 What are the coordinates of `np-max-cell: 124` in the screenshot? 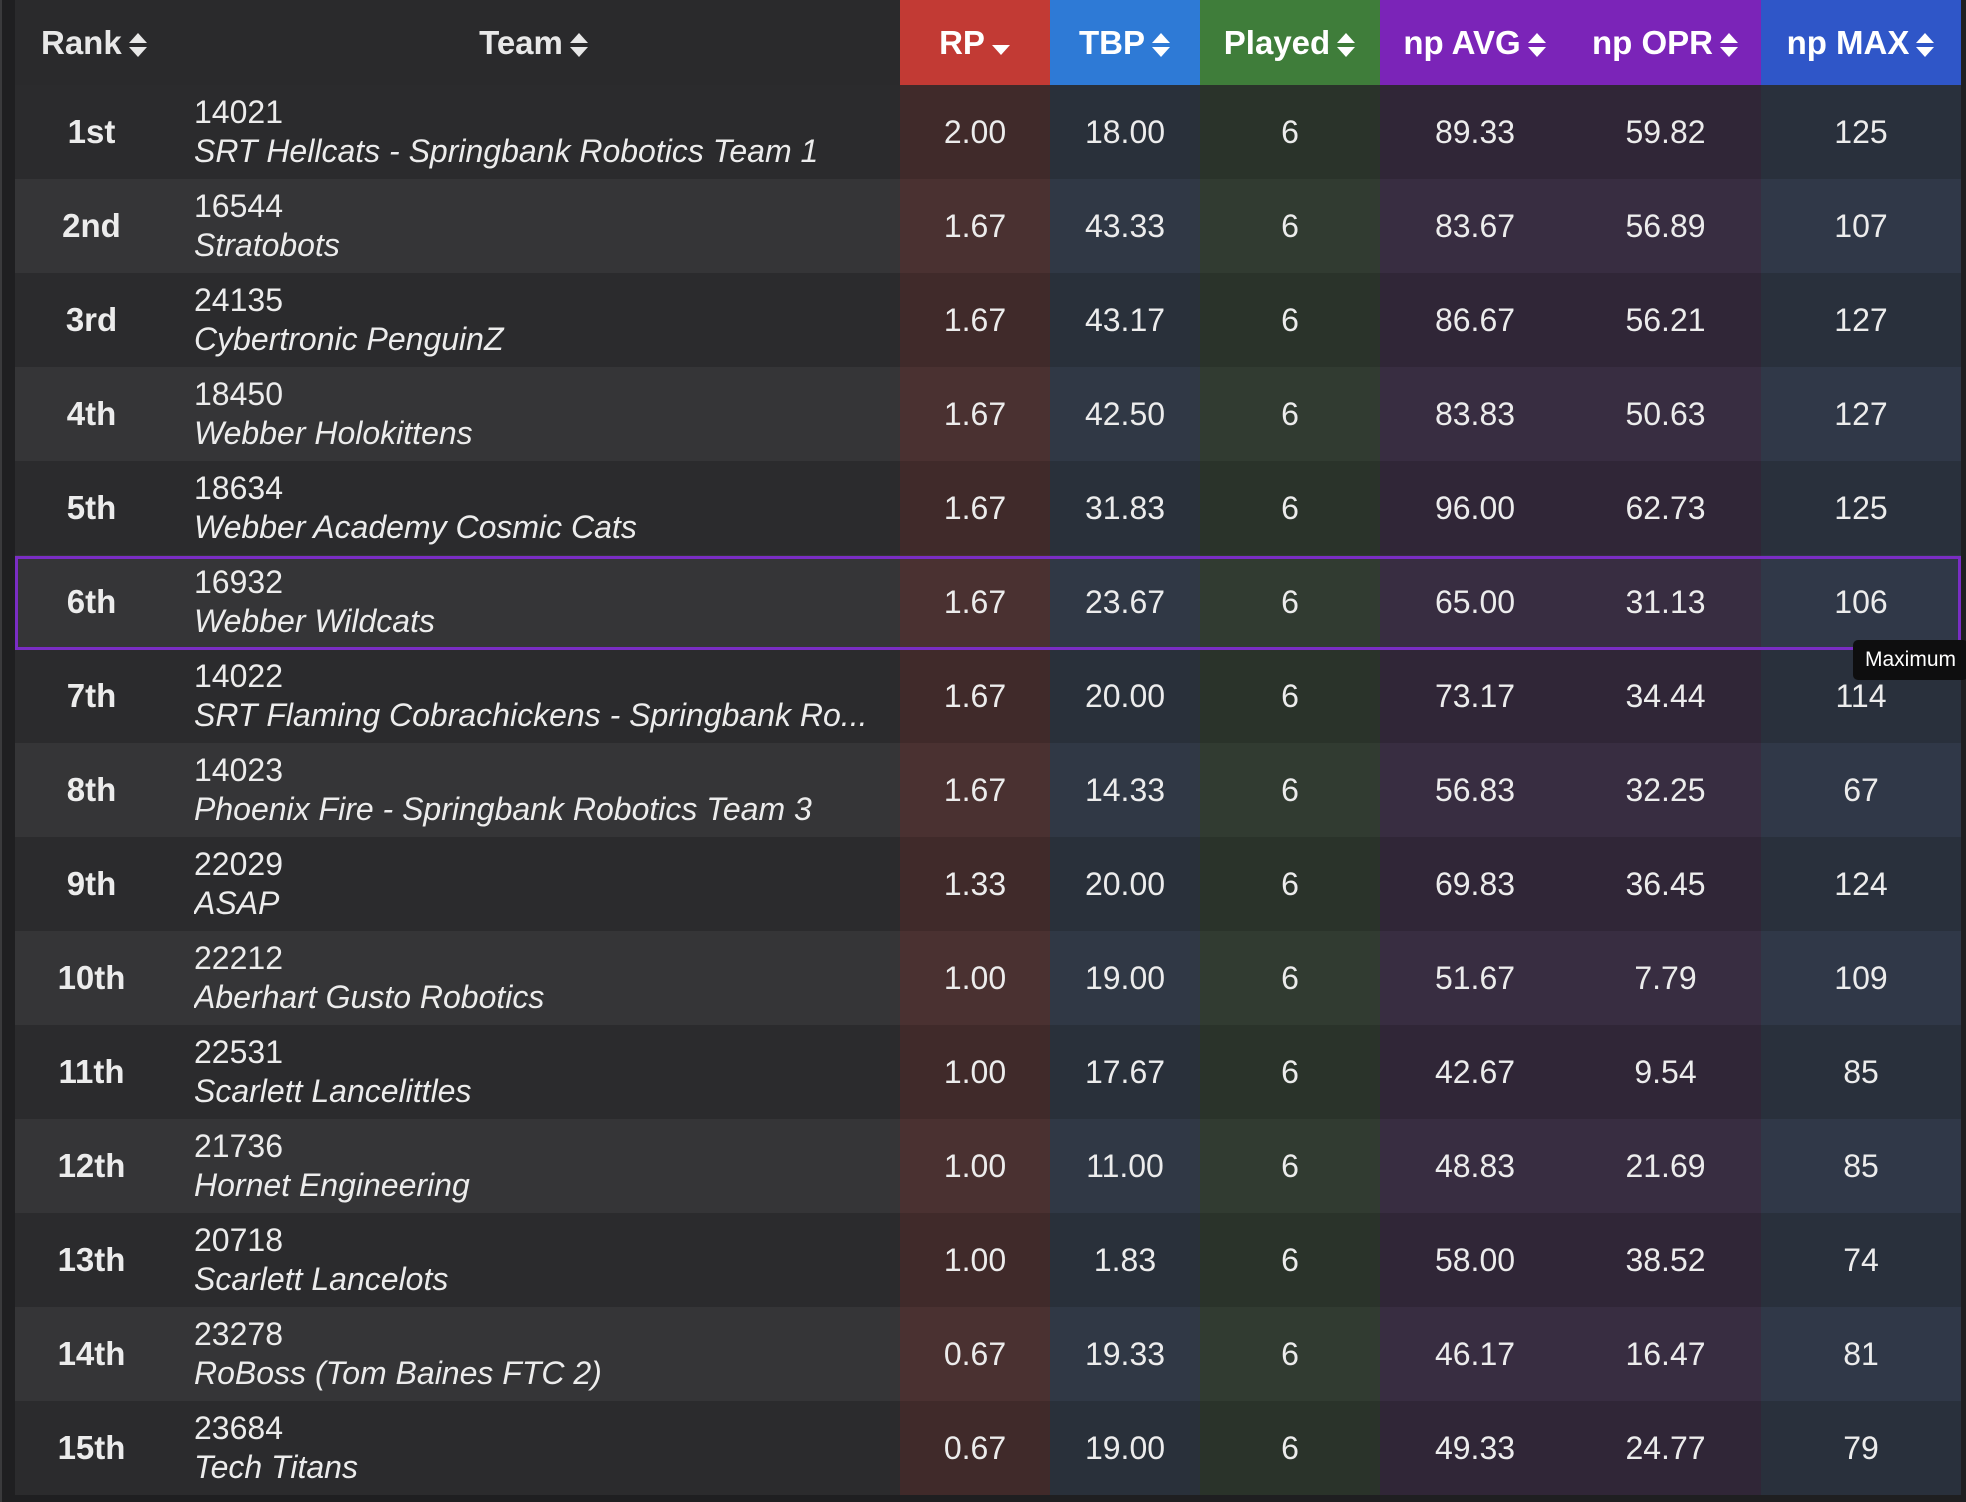 It's located at (1861, 884).